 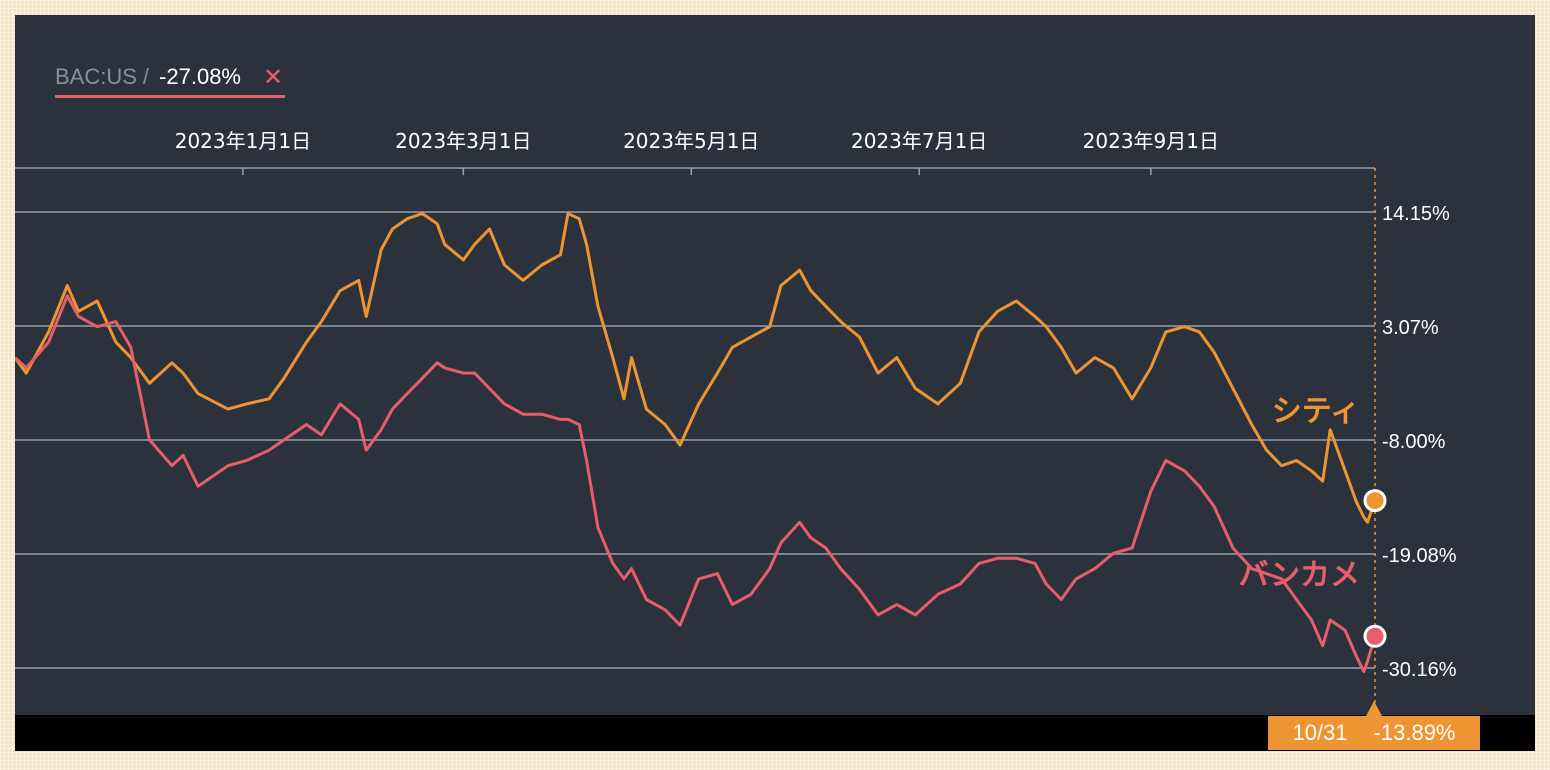 What do you see at coordinates (463, 141) in the screenshot?
I see `x-tick-label: 2023年3月1日` at bounding box center [463, 141].